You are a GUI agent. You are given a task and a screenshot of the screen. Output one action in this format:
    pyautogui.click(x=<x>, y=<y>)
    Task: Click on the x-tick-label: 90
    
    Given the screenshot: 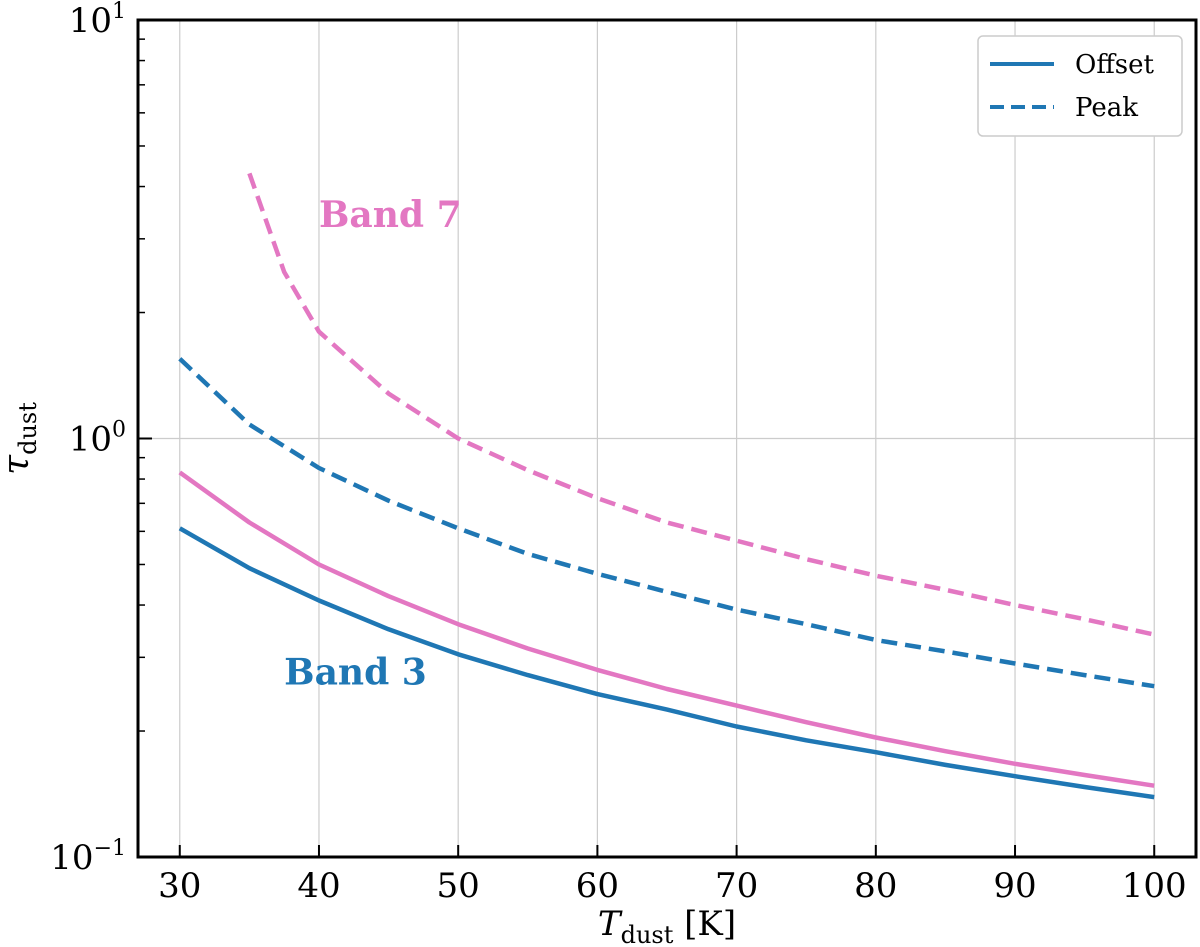 What is the action you would take?
    pyautogui.click(x=1014, y=886)
    